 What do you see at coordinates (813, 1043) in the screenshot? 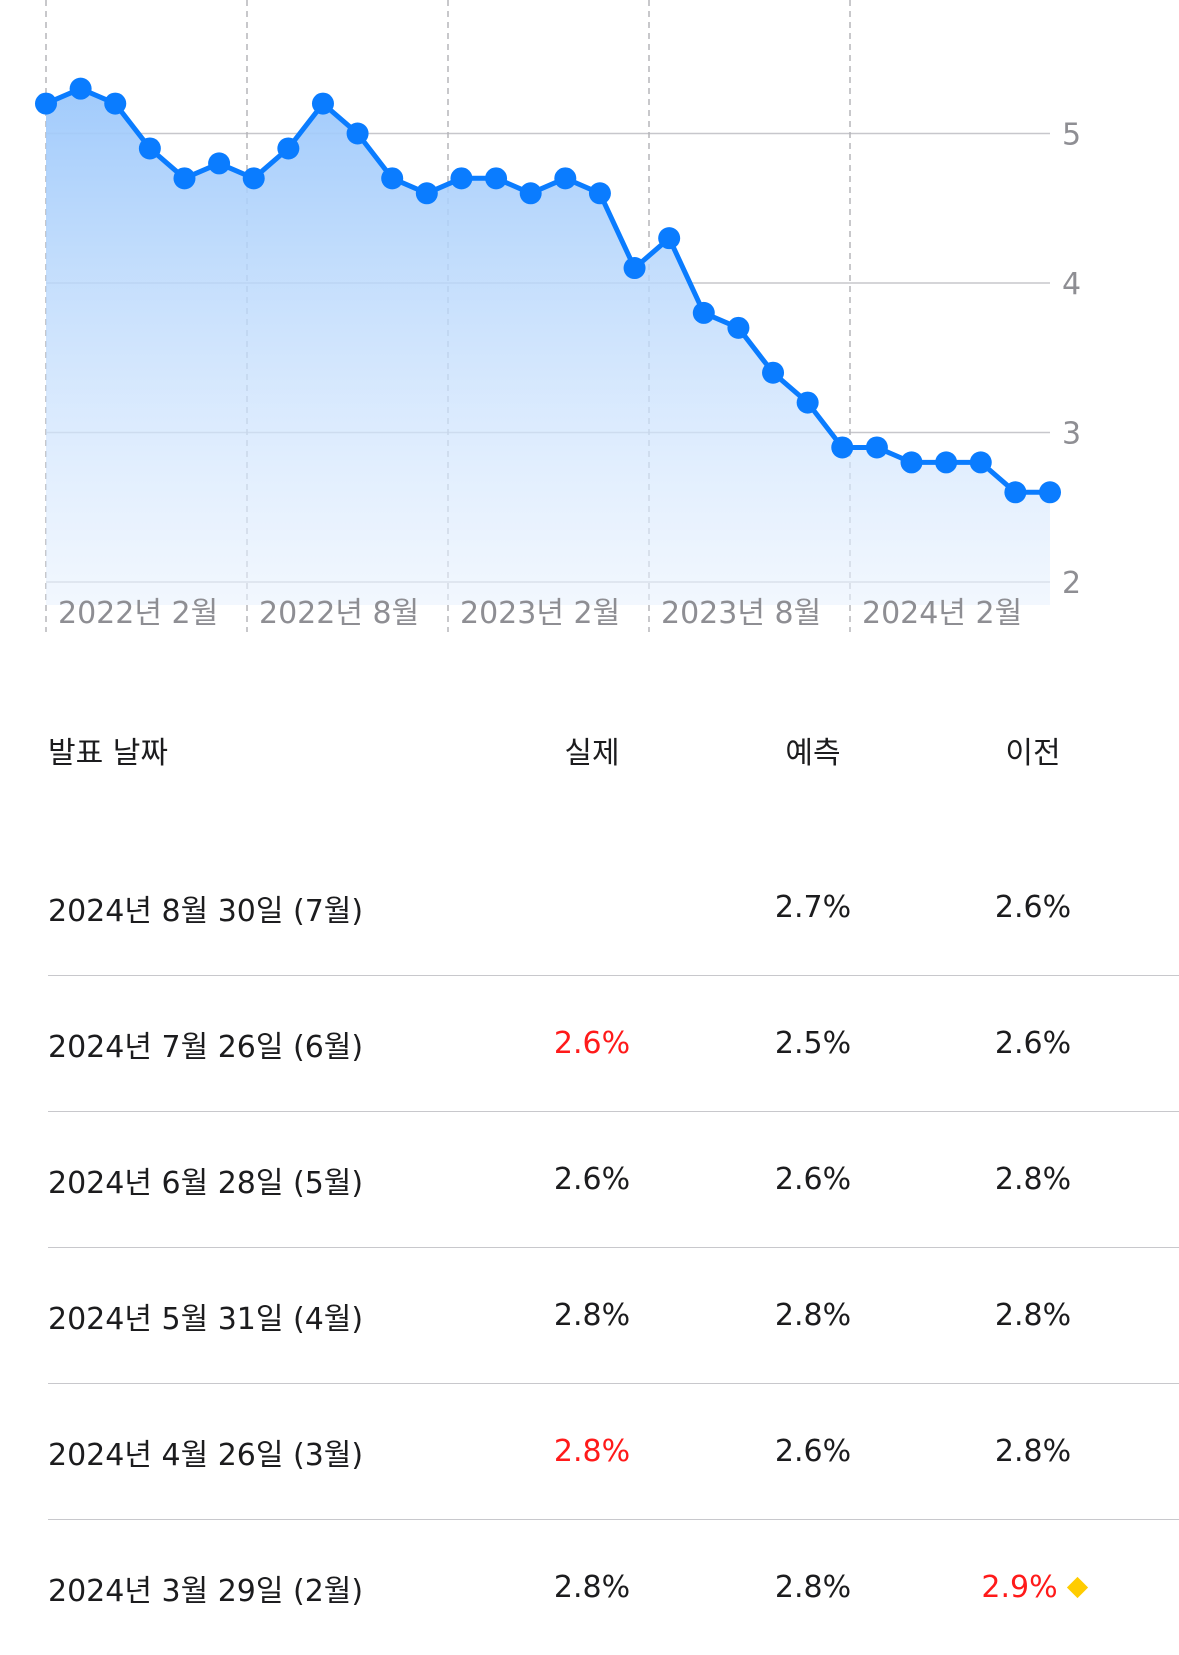
I see `row-forecast: 2.5%` at bounding box center [813, 1043].